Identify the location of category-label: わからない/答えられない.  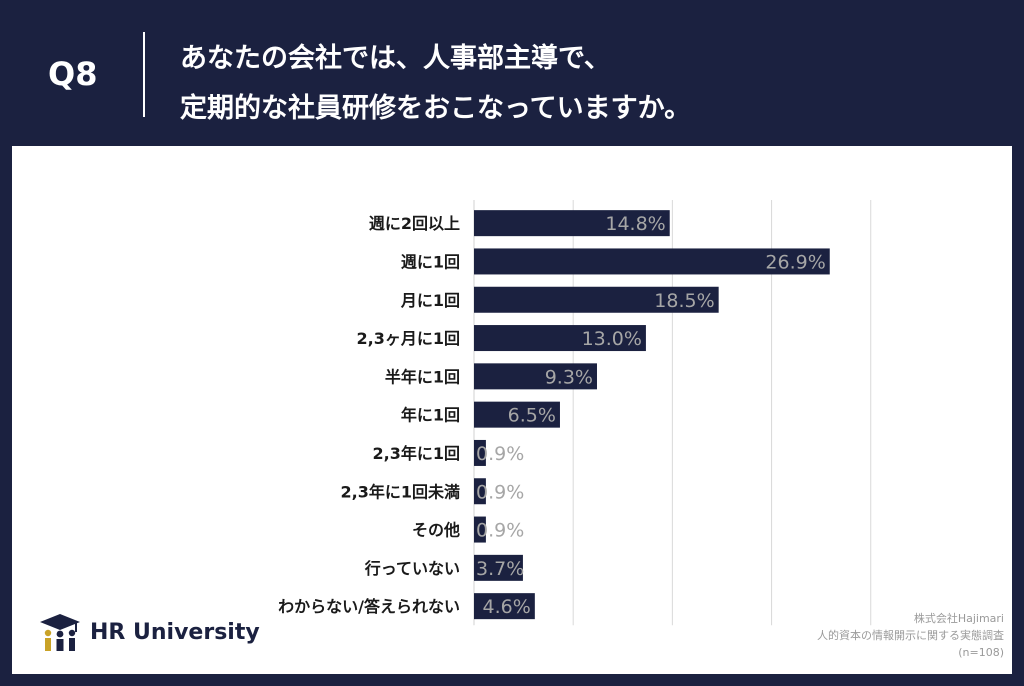
(369, 606).